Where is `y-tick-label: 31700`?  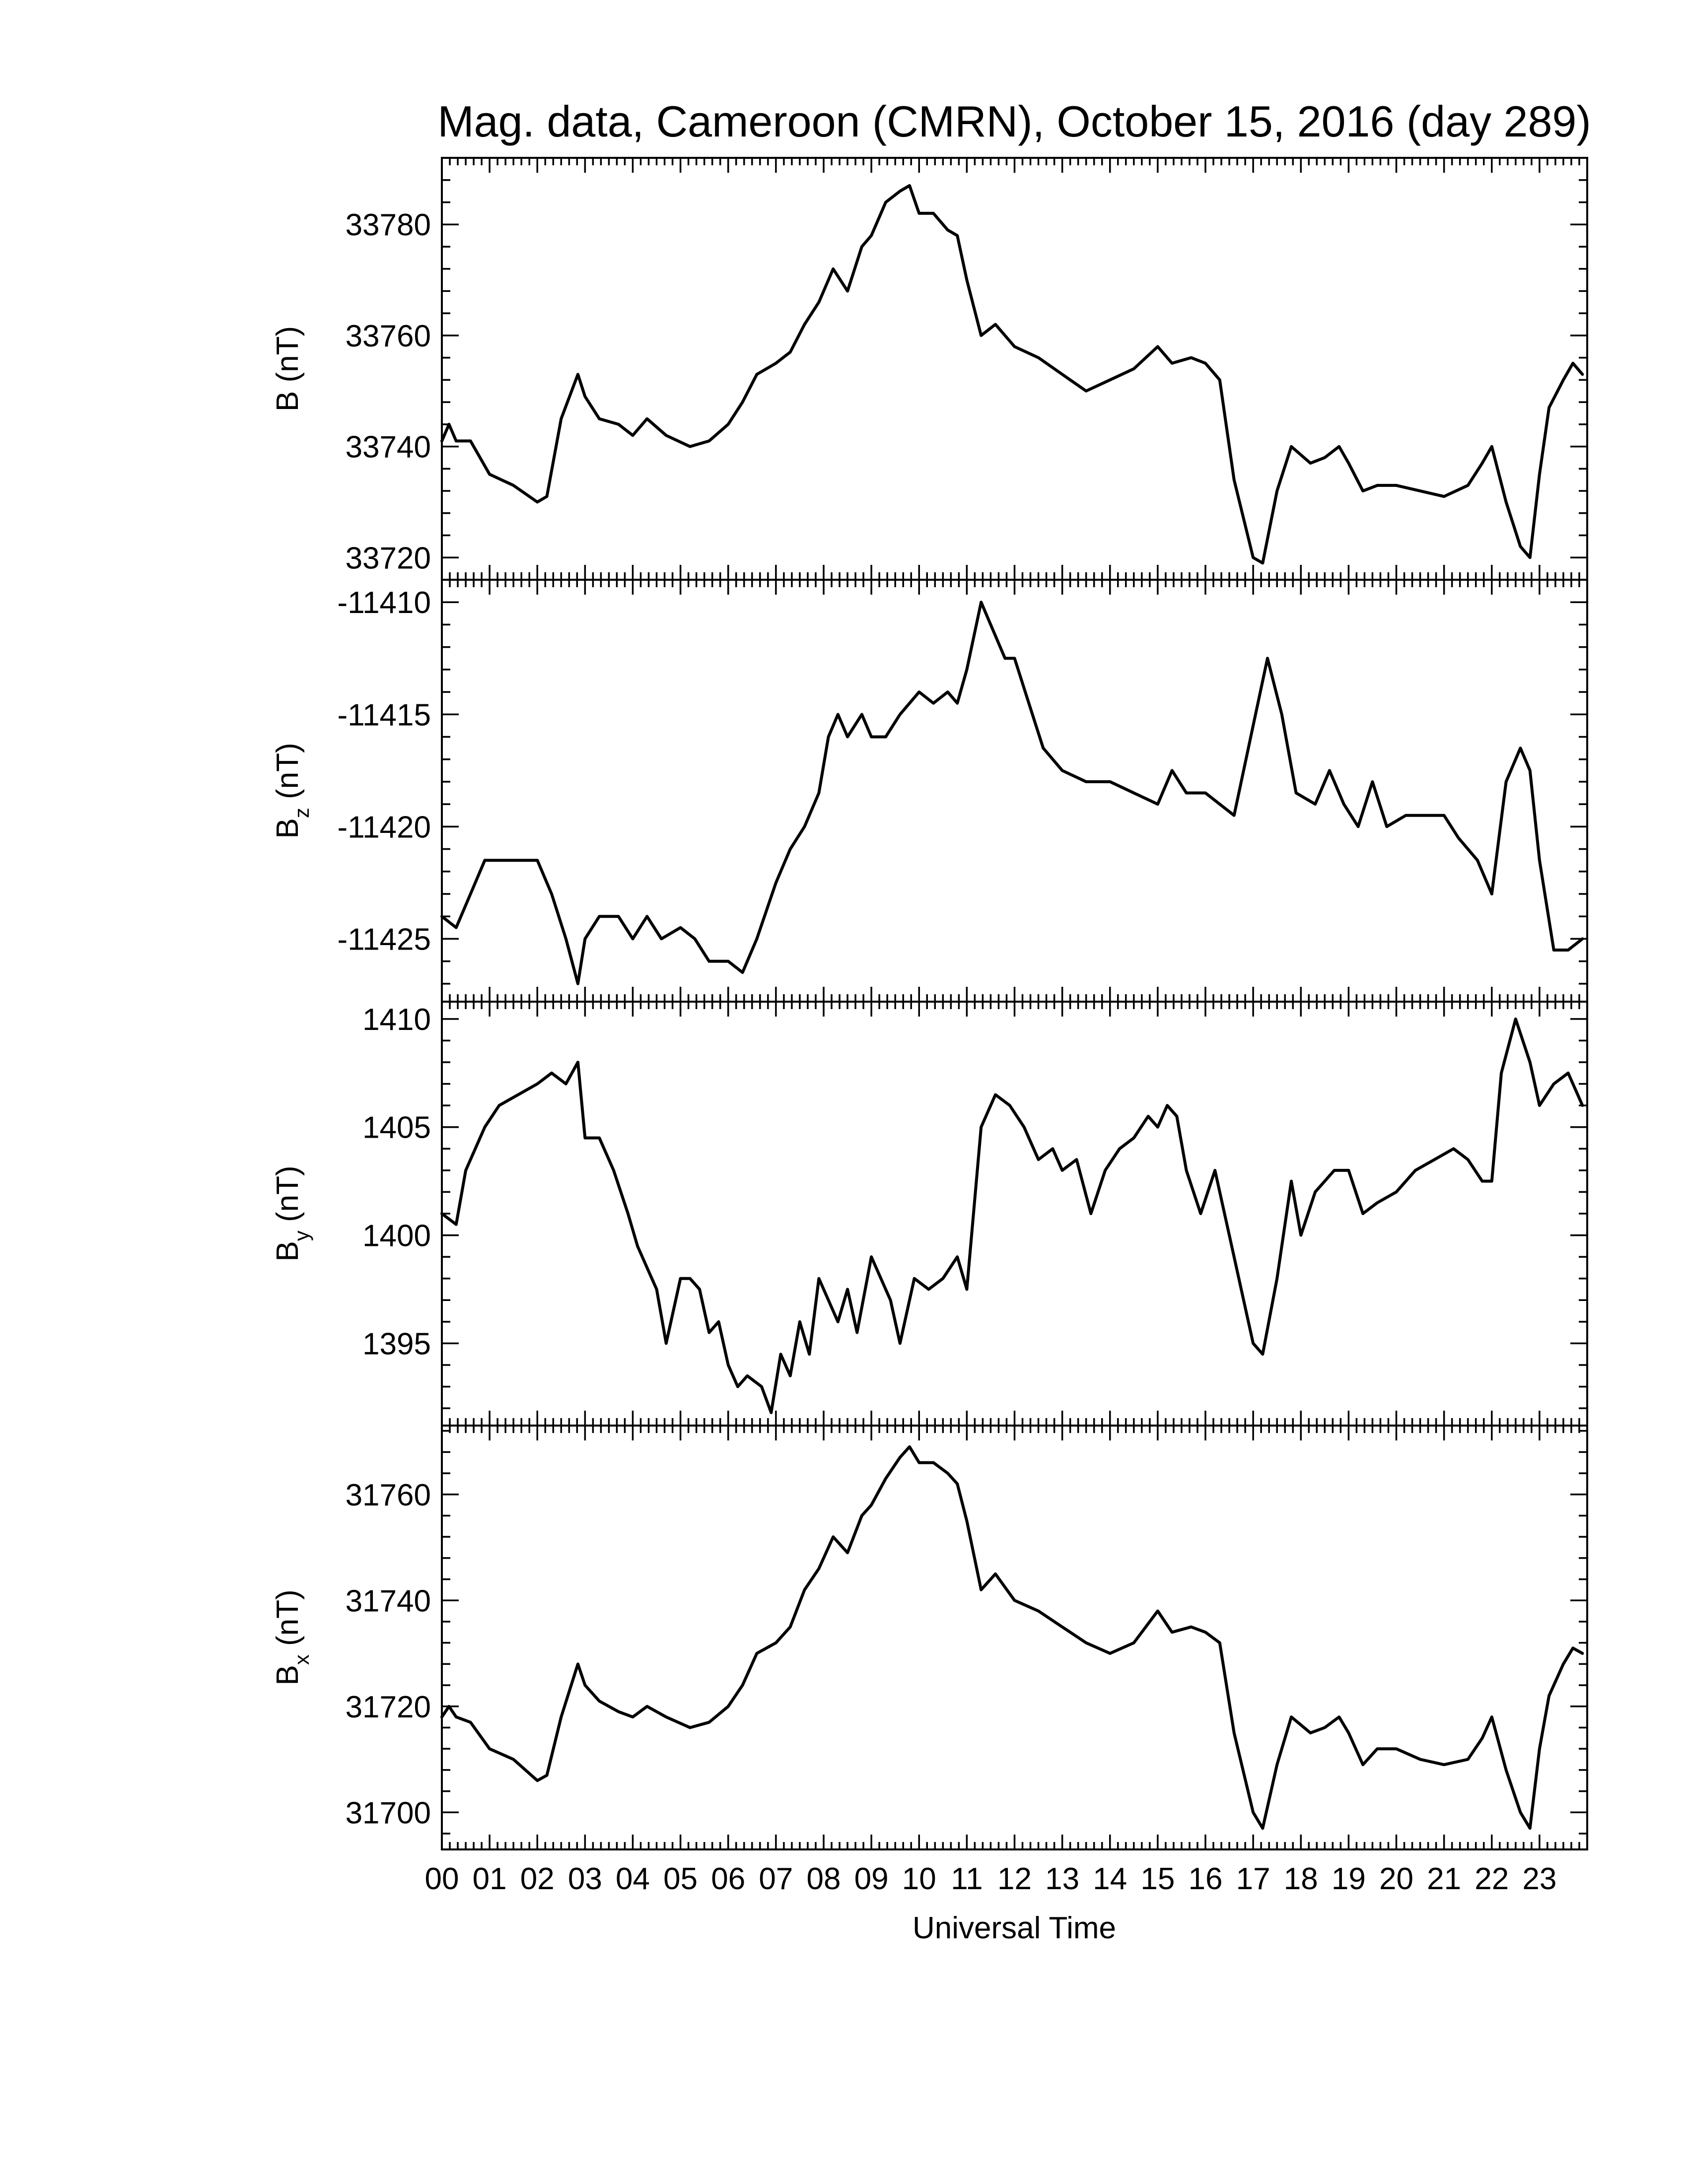
y-tick-label: 31700 is located at coordinates (388, 1813).